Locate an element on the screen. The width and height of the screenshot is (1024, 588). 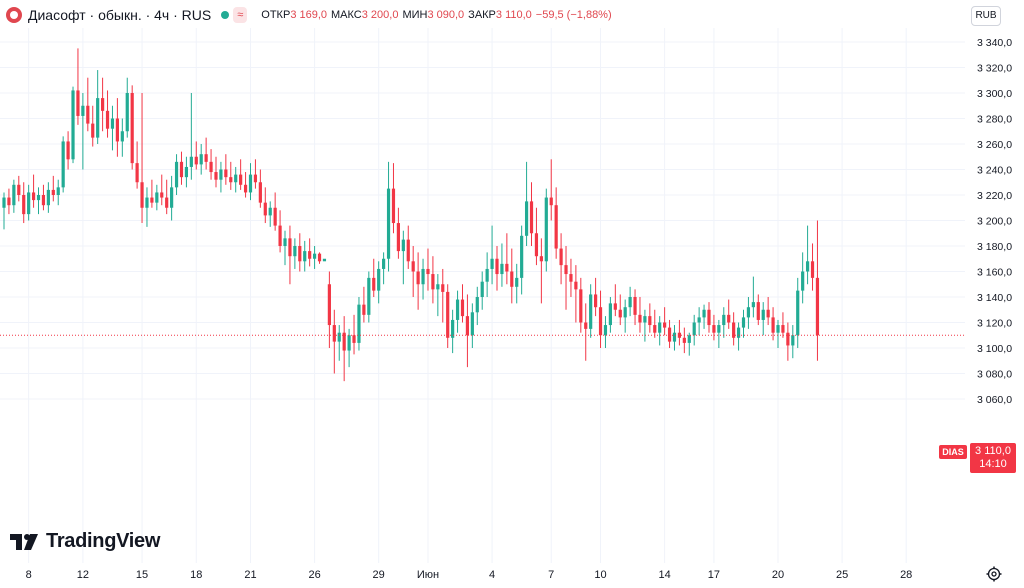
ticker-badge: DIAS is located at coordinates (953, 452).